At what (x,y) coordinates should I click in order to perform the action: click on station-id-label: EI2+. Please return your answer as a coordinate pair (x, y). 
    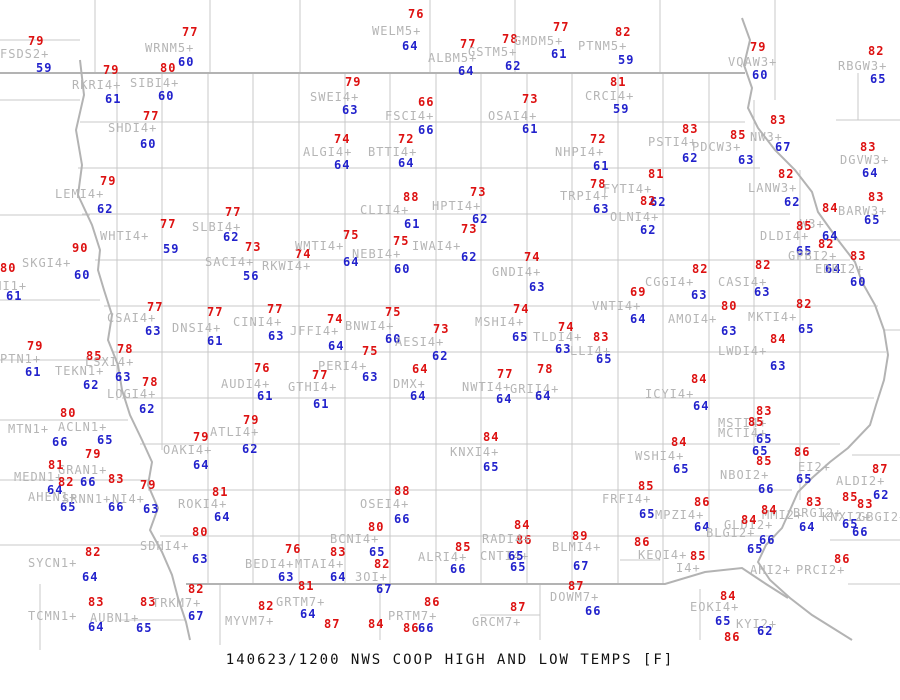
    Looking at the image, I should click on (814, 467).